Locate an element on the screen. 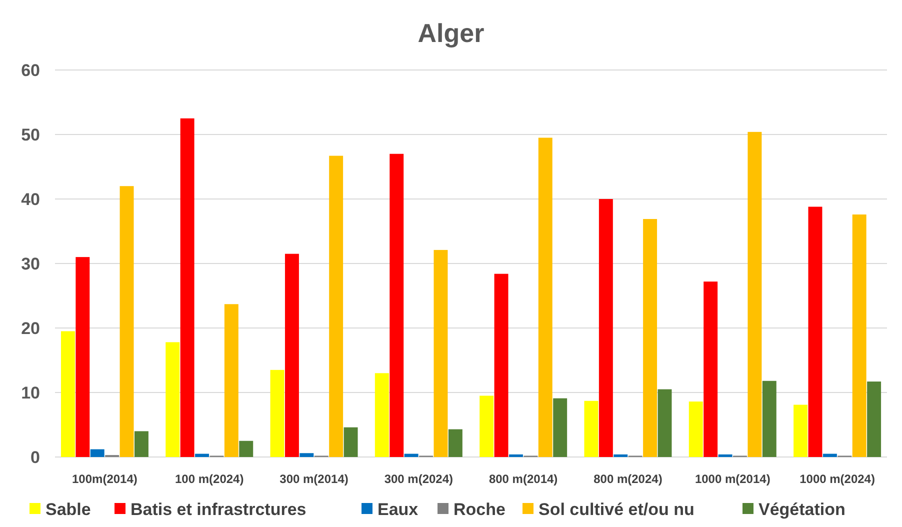 The height and width of the screenshot is (527, 902). y-tick-label: 10 is located at coordinates (30, 392).